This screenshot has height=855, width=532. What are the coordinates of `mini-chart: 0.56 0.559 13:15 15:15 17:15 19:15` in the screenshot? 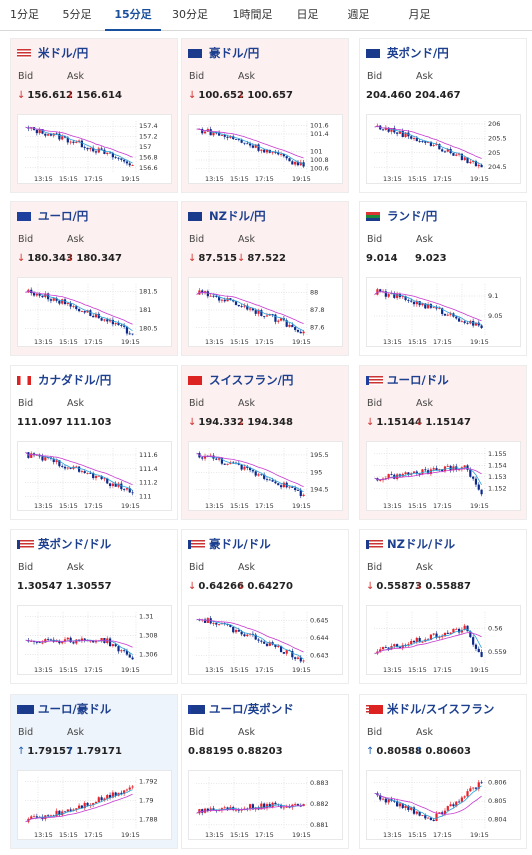 It's located at (443, 640).